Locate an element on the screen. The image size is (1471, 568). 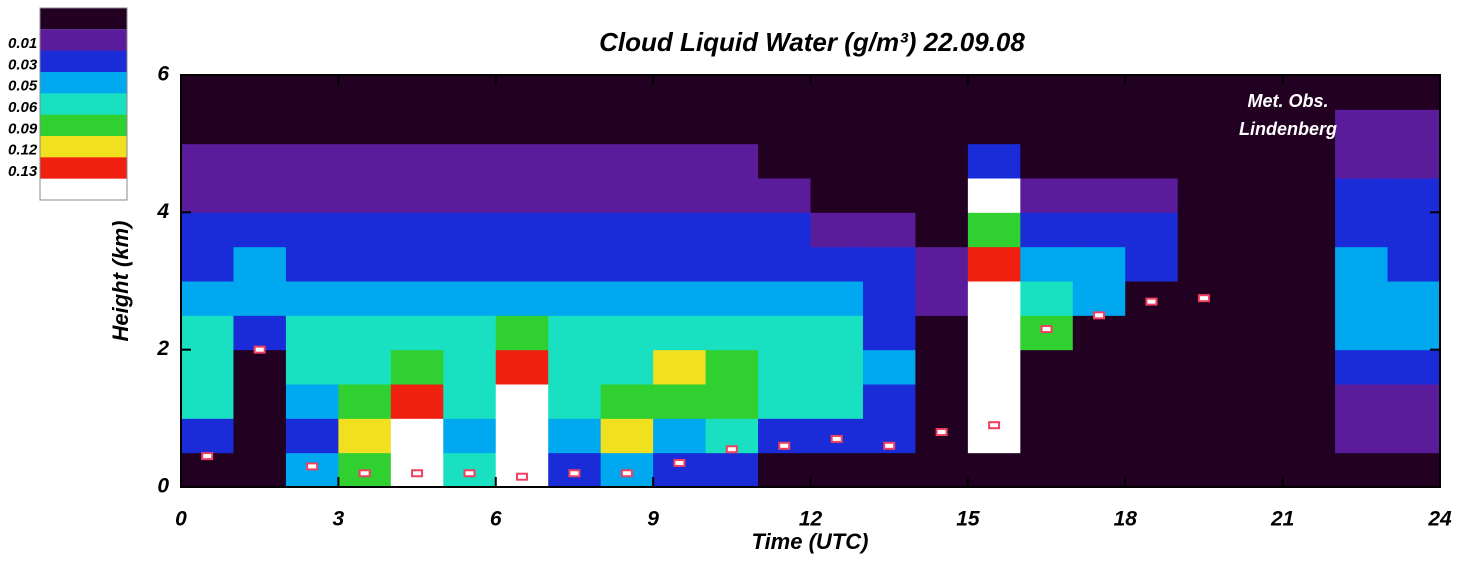
annotation: Met. Obs. is located at coordinates (1287, 101).